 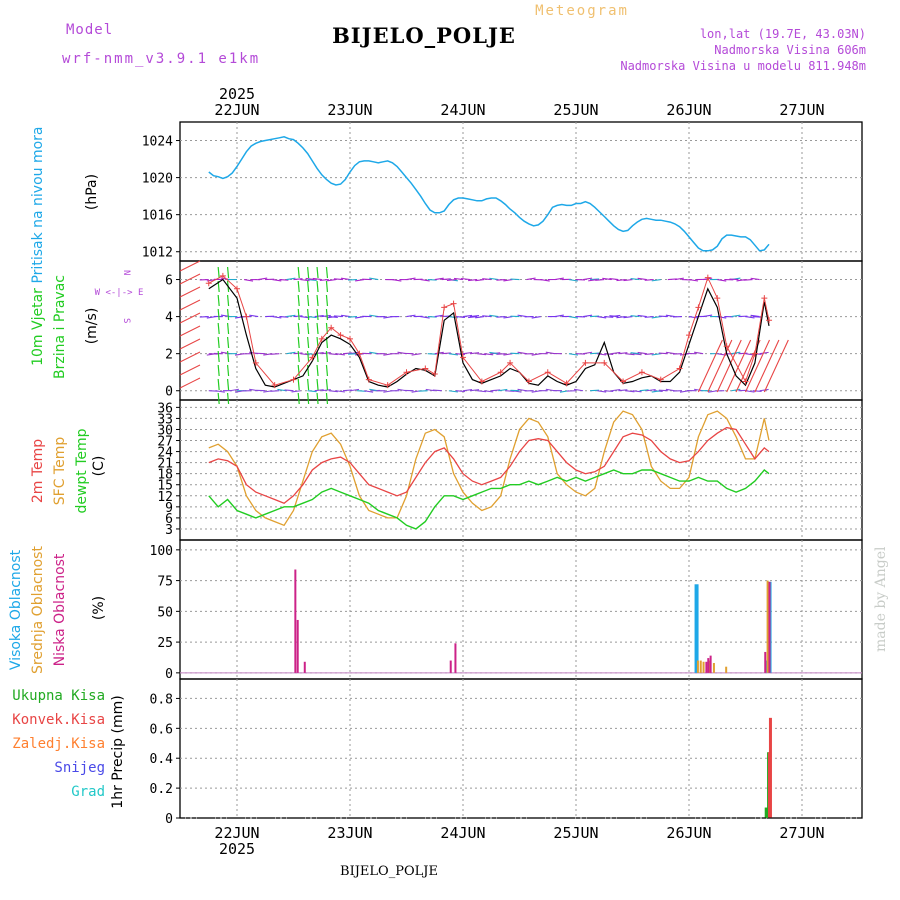 I want to click on y-tick-label: 0.6, so click(x=161, y=729).